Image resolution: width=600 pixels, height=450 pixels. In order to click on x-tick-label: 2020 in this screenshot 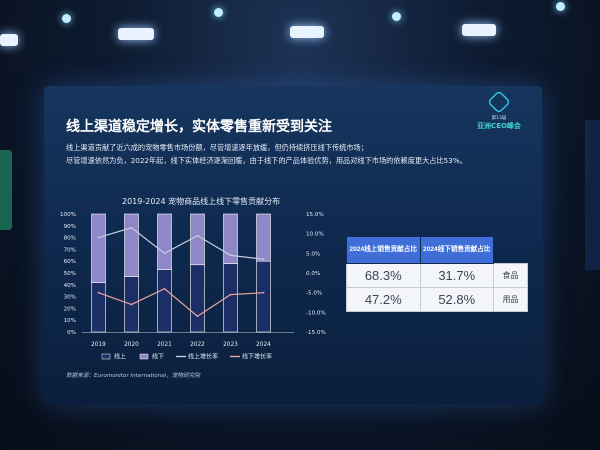, I will do `click(131, 345)`.